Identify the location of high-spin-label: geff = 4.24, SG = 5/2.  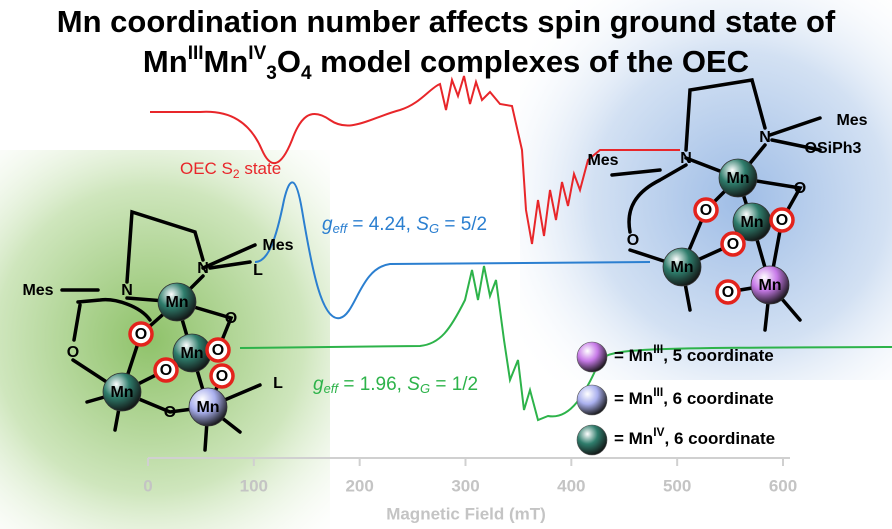
(404, 225).